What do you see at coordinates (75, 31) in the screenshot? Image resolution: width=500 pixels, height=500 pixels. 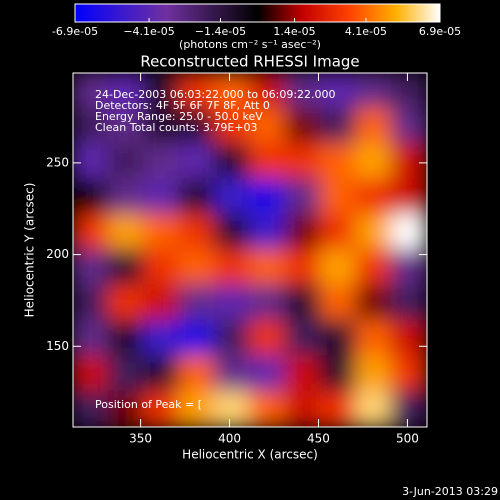 I see `colorbar-tick-label: -6.9e-05` at bounding box center [75, 31].